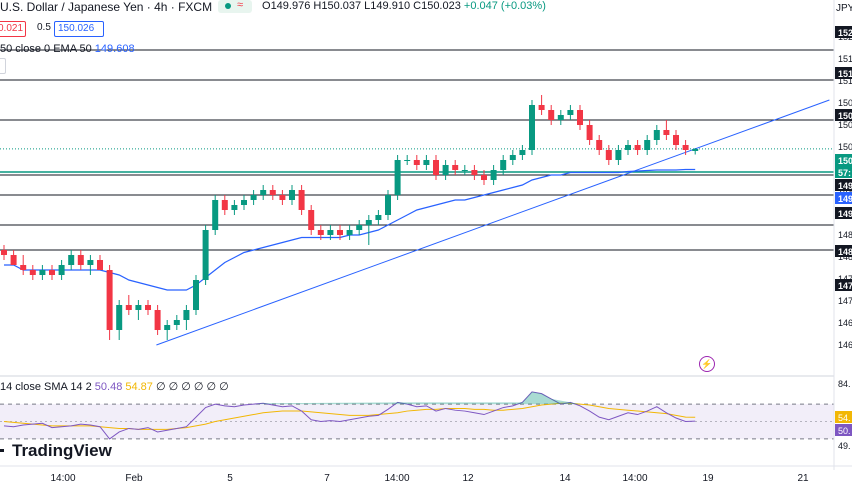 The width and height of the screenshot is (852, 485). Describe the element at coordinates (845, 286) in the screenshot. I see `price-tag-label: 147` at that location.